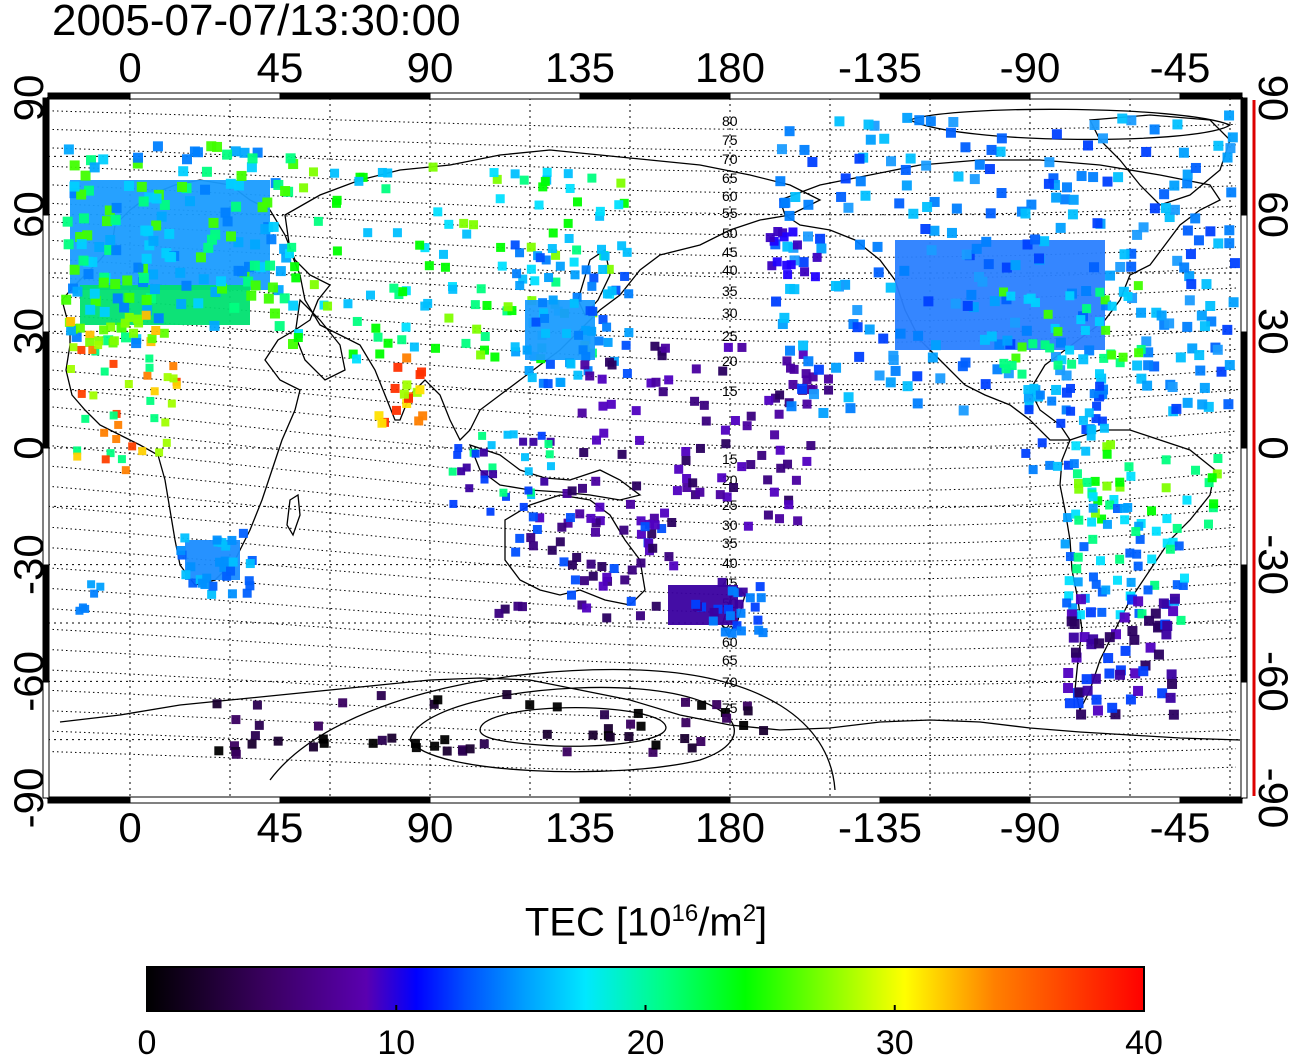  I want to click on frame-seg-top, so click(89, 96).